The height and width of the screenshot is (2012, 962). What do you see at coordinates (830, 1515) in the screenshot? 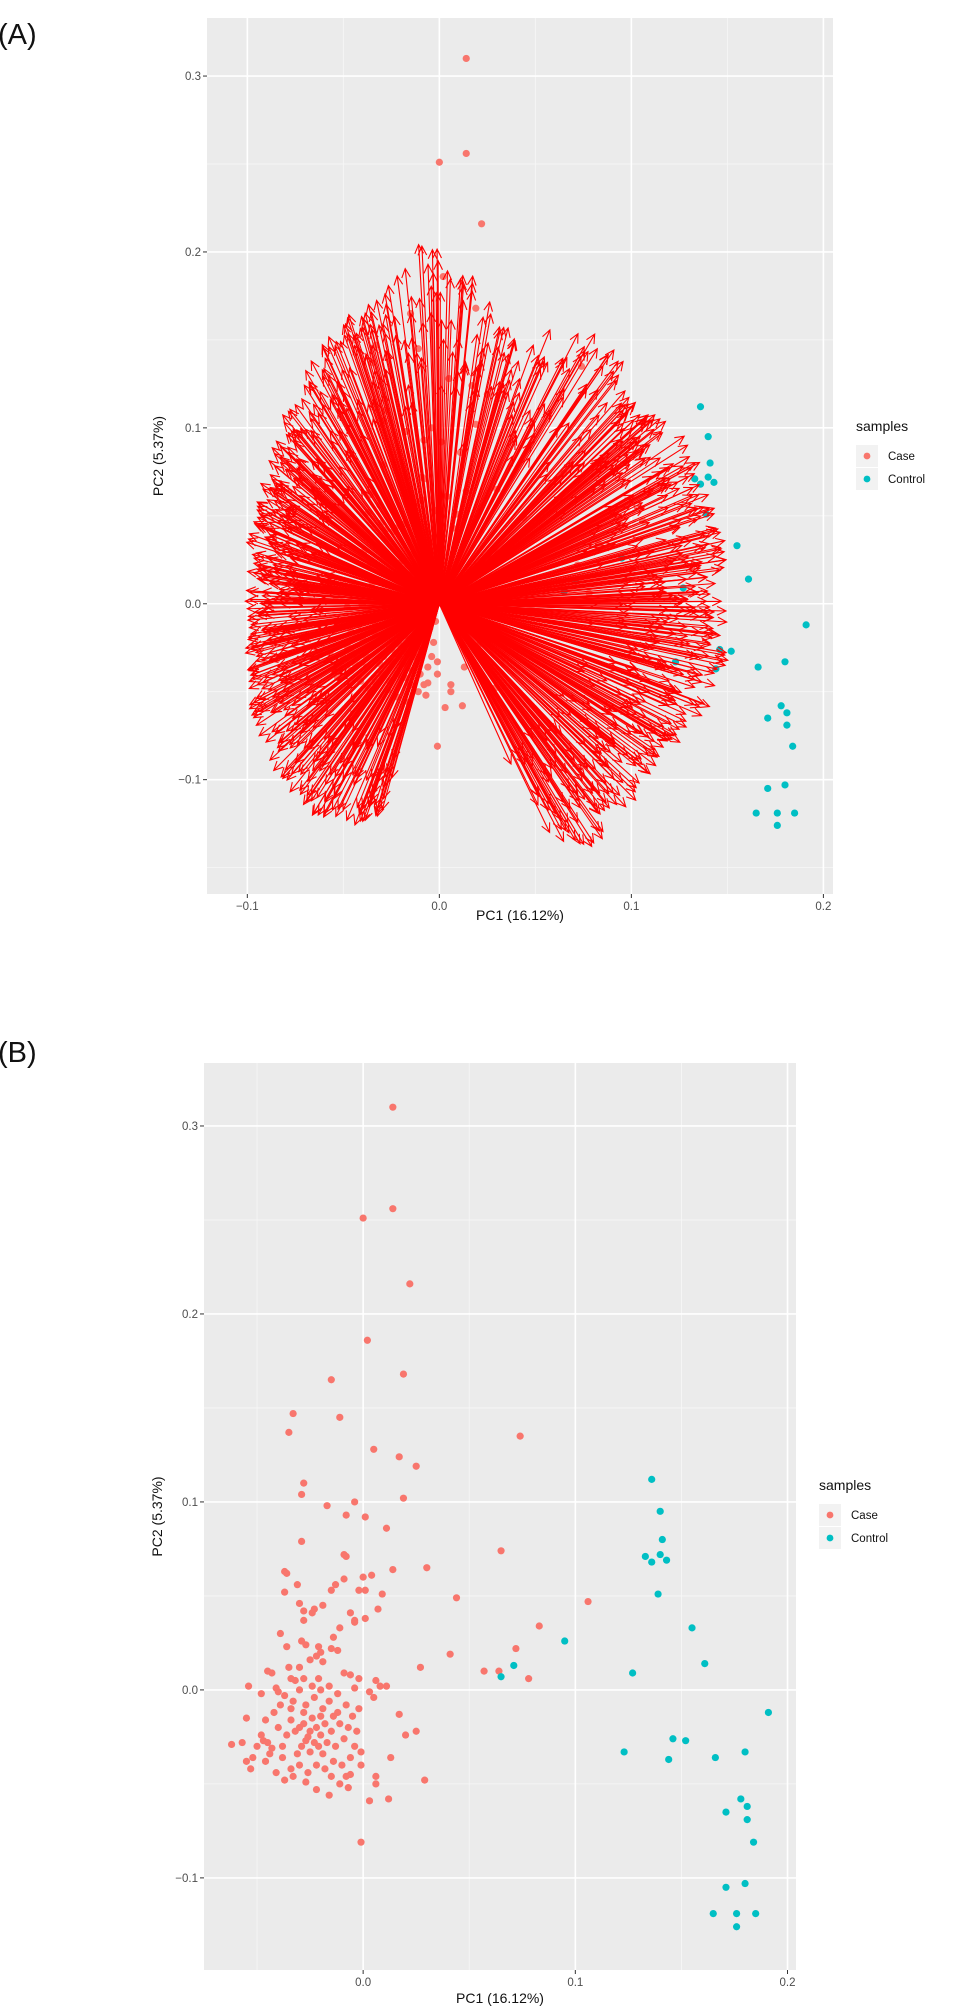
I see `legend-key-case-icon` at bounding box center [830, 1515].